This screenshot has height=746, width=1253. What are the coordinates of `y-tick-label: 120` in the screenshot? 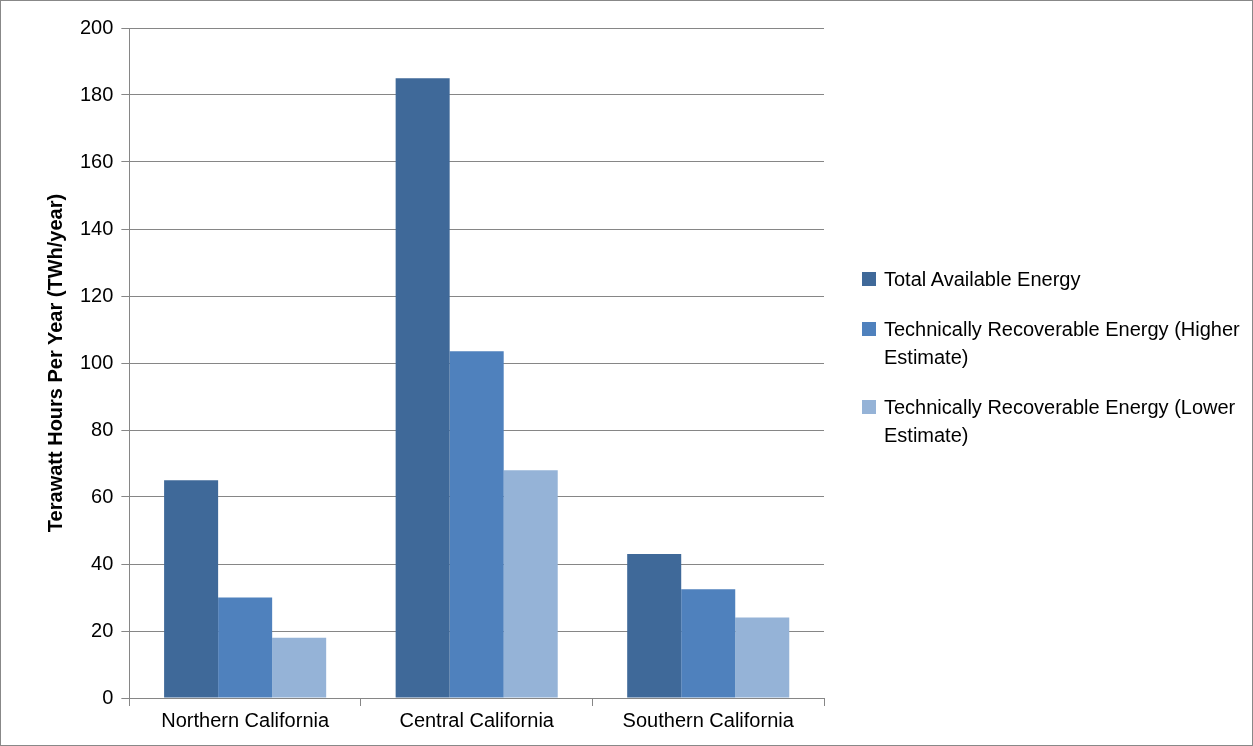 It's located at (96, 294).